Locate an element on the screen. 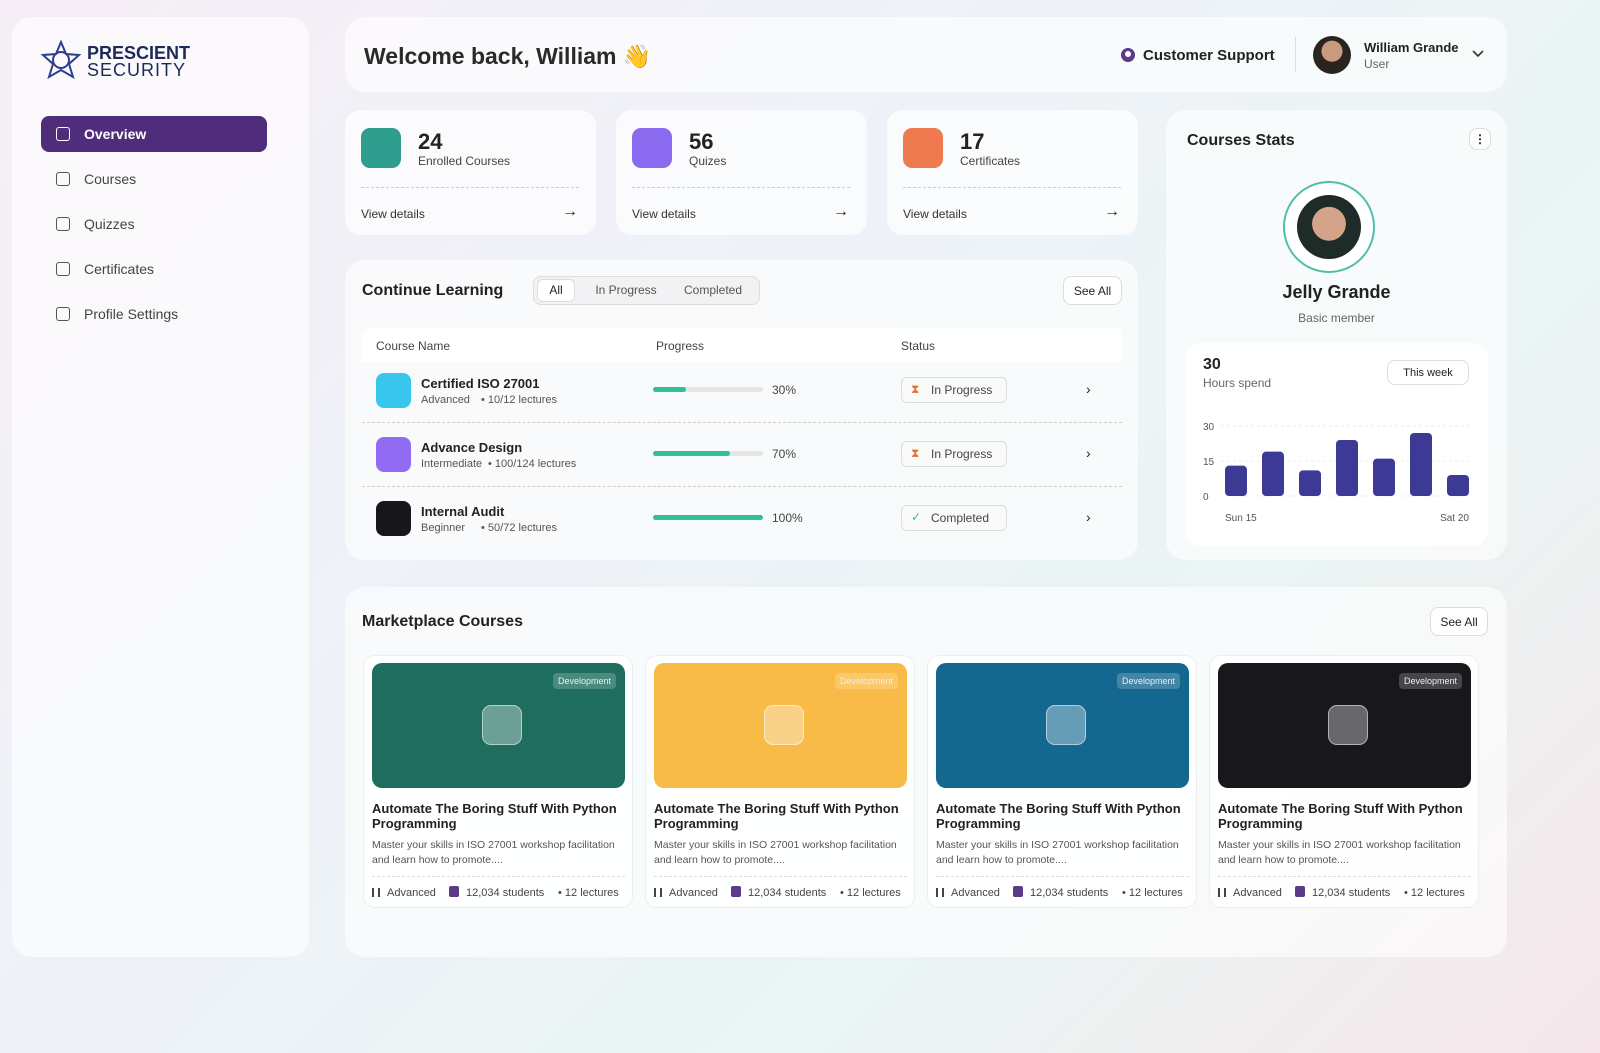 The height and width of the screenshot is (1053, 1600). period-dropdown: This week is located at coordinates (1428, 372).